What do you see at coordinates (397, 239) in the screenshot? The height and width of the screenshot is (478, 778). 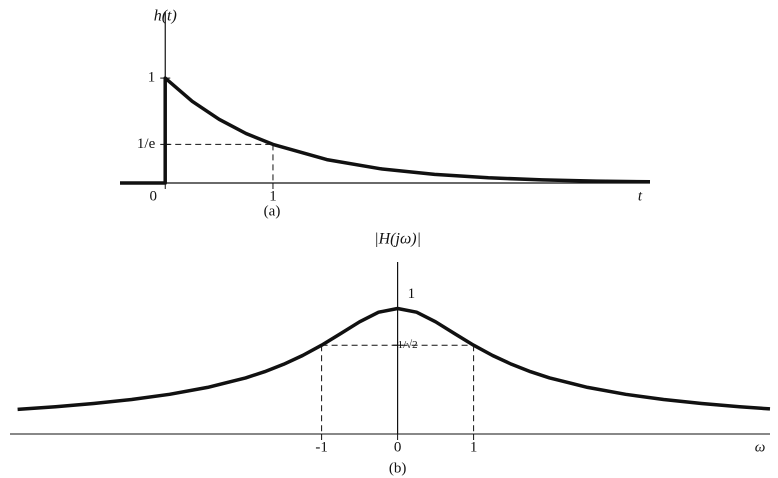 I see `y-axis-label: |H(jω)|` at bounding box center [397, 239].